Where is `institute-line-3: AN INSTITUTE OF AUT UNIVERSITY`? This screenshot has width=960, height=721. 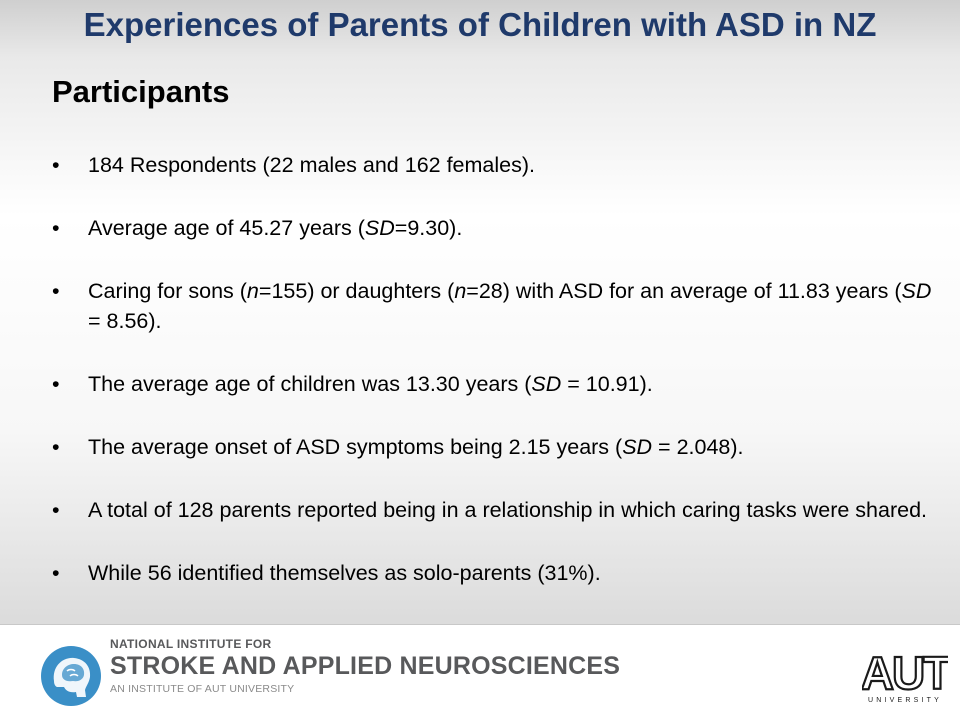 institute-line-3: AN INSTITUTE OF AUT UNIVERSITY is located at coordinates (202, 689).